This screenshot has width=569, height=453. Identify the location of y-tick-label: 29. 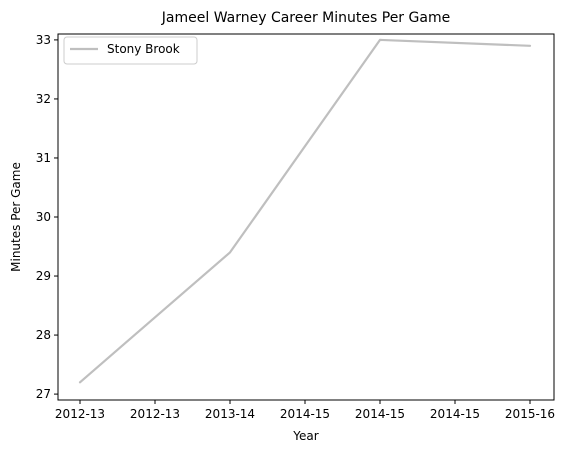
(43, 276).